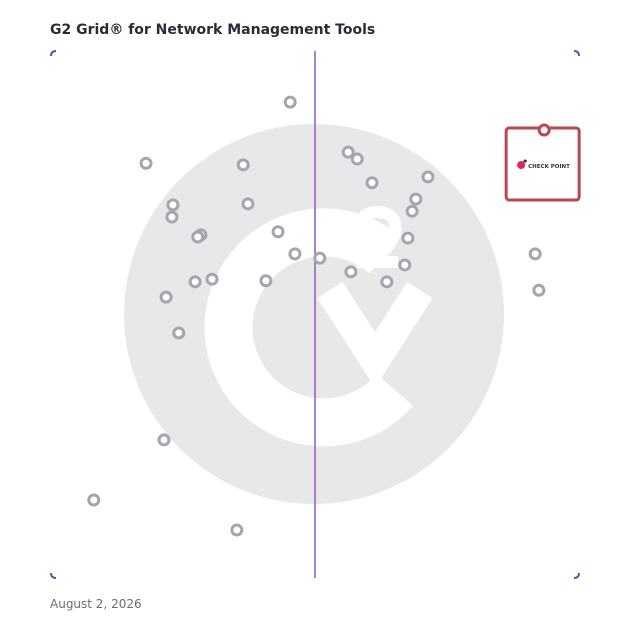 This screenshot has height=628, width=628. I want to click on chart-title: G2 Grid® for Network Management Tools, so click(212, 30).